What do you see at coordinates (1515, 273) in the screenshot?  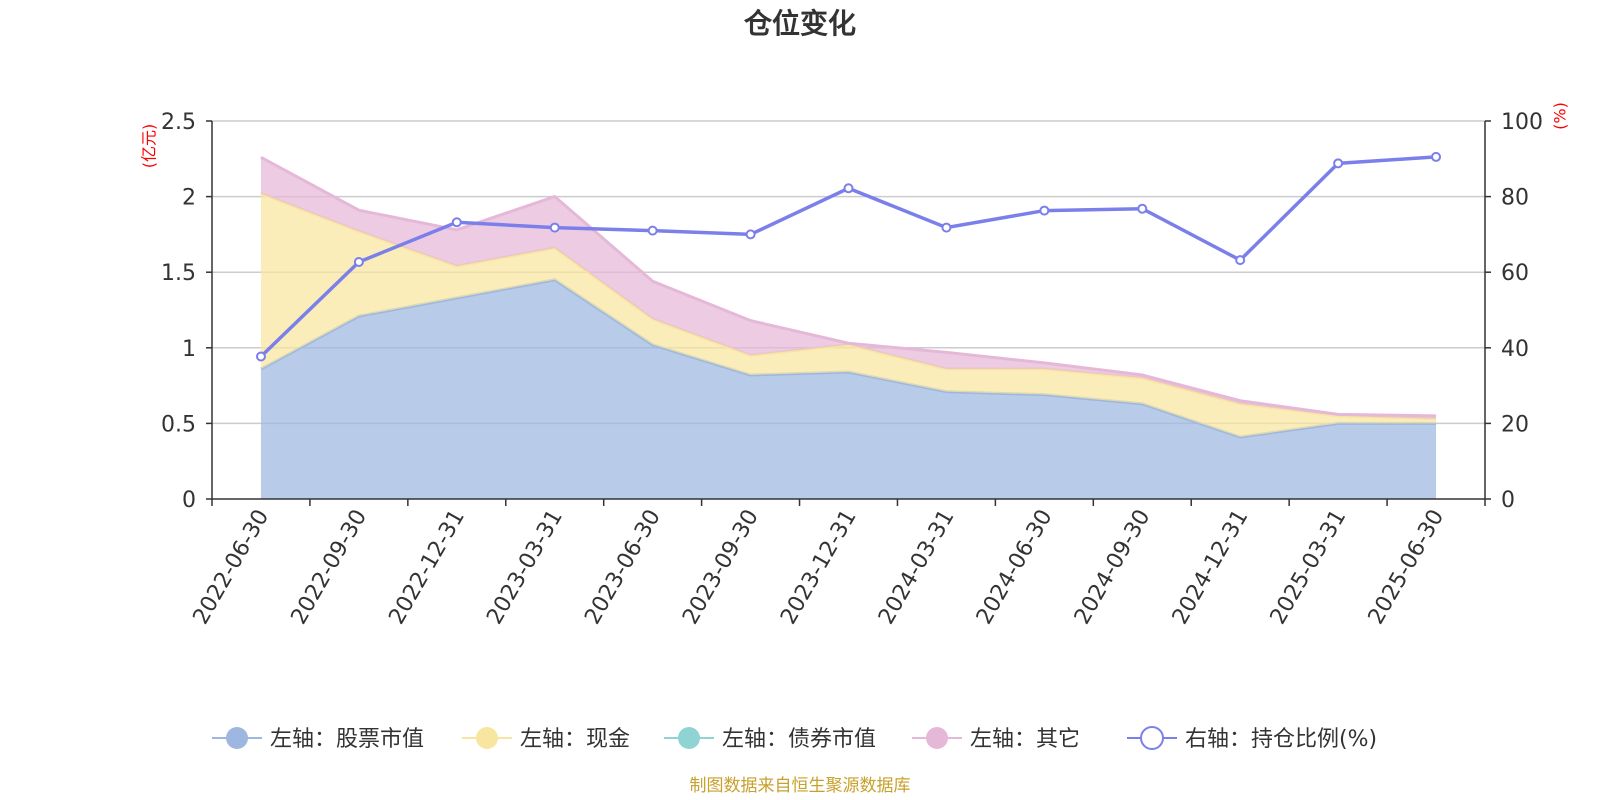 I see `right-axis-tick-label: 60` at bounding box center [1515, 273].